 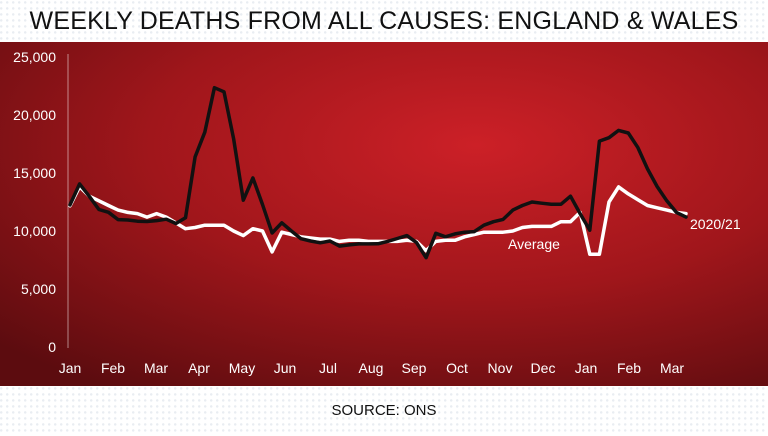 I want to click on y-tick-label: 15,000, so click(x=34, y=173).